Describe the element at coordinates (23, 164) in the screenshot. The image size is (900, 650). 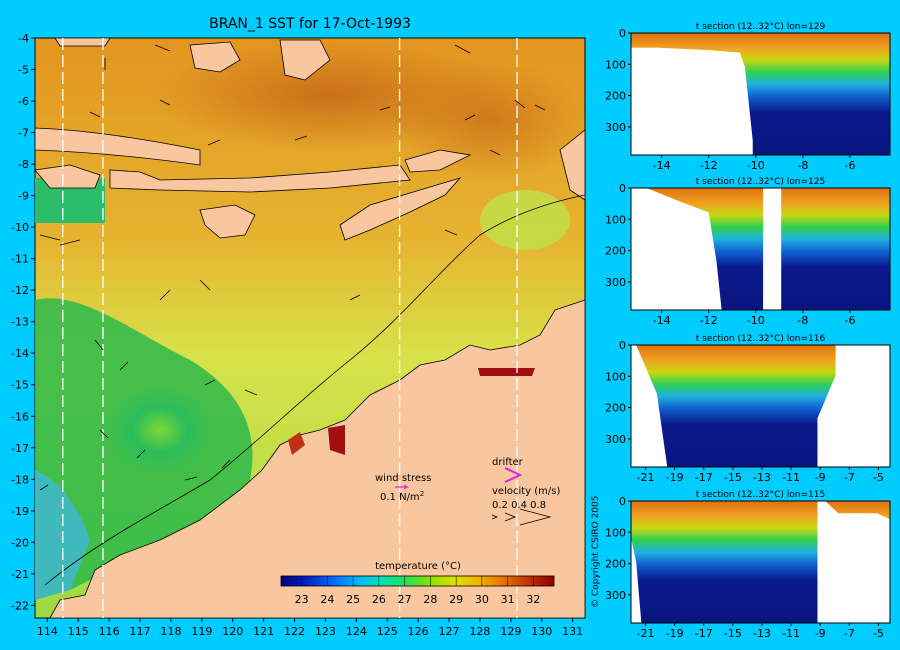
I see `y-tick-label: -8` at that location.